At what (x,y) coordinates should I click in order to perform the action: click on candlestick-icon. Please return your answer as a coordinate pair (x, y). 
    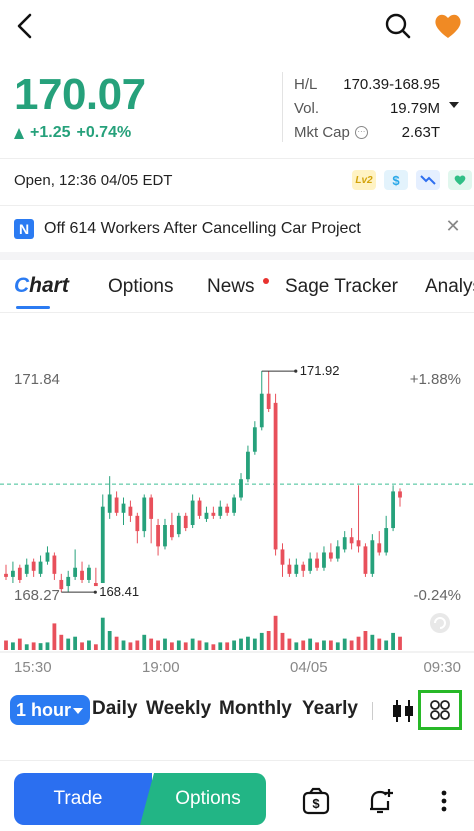
    Looking at the image, I should click on (403, 711).